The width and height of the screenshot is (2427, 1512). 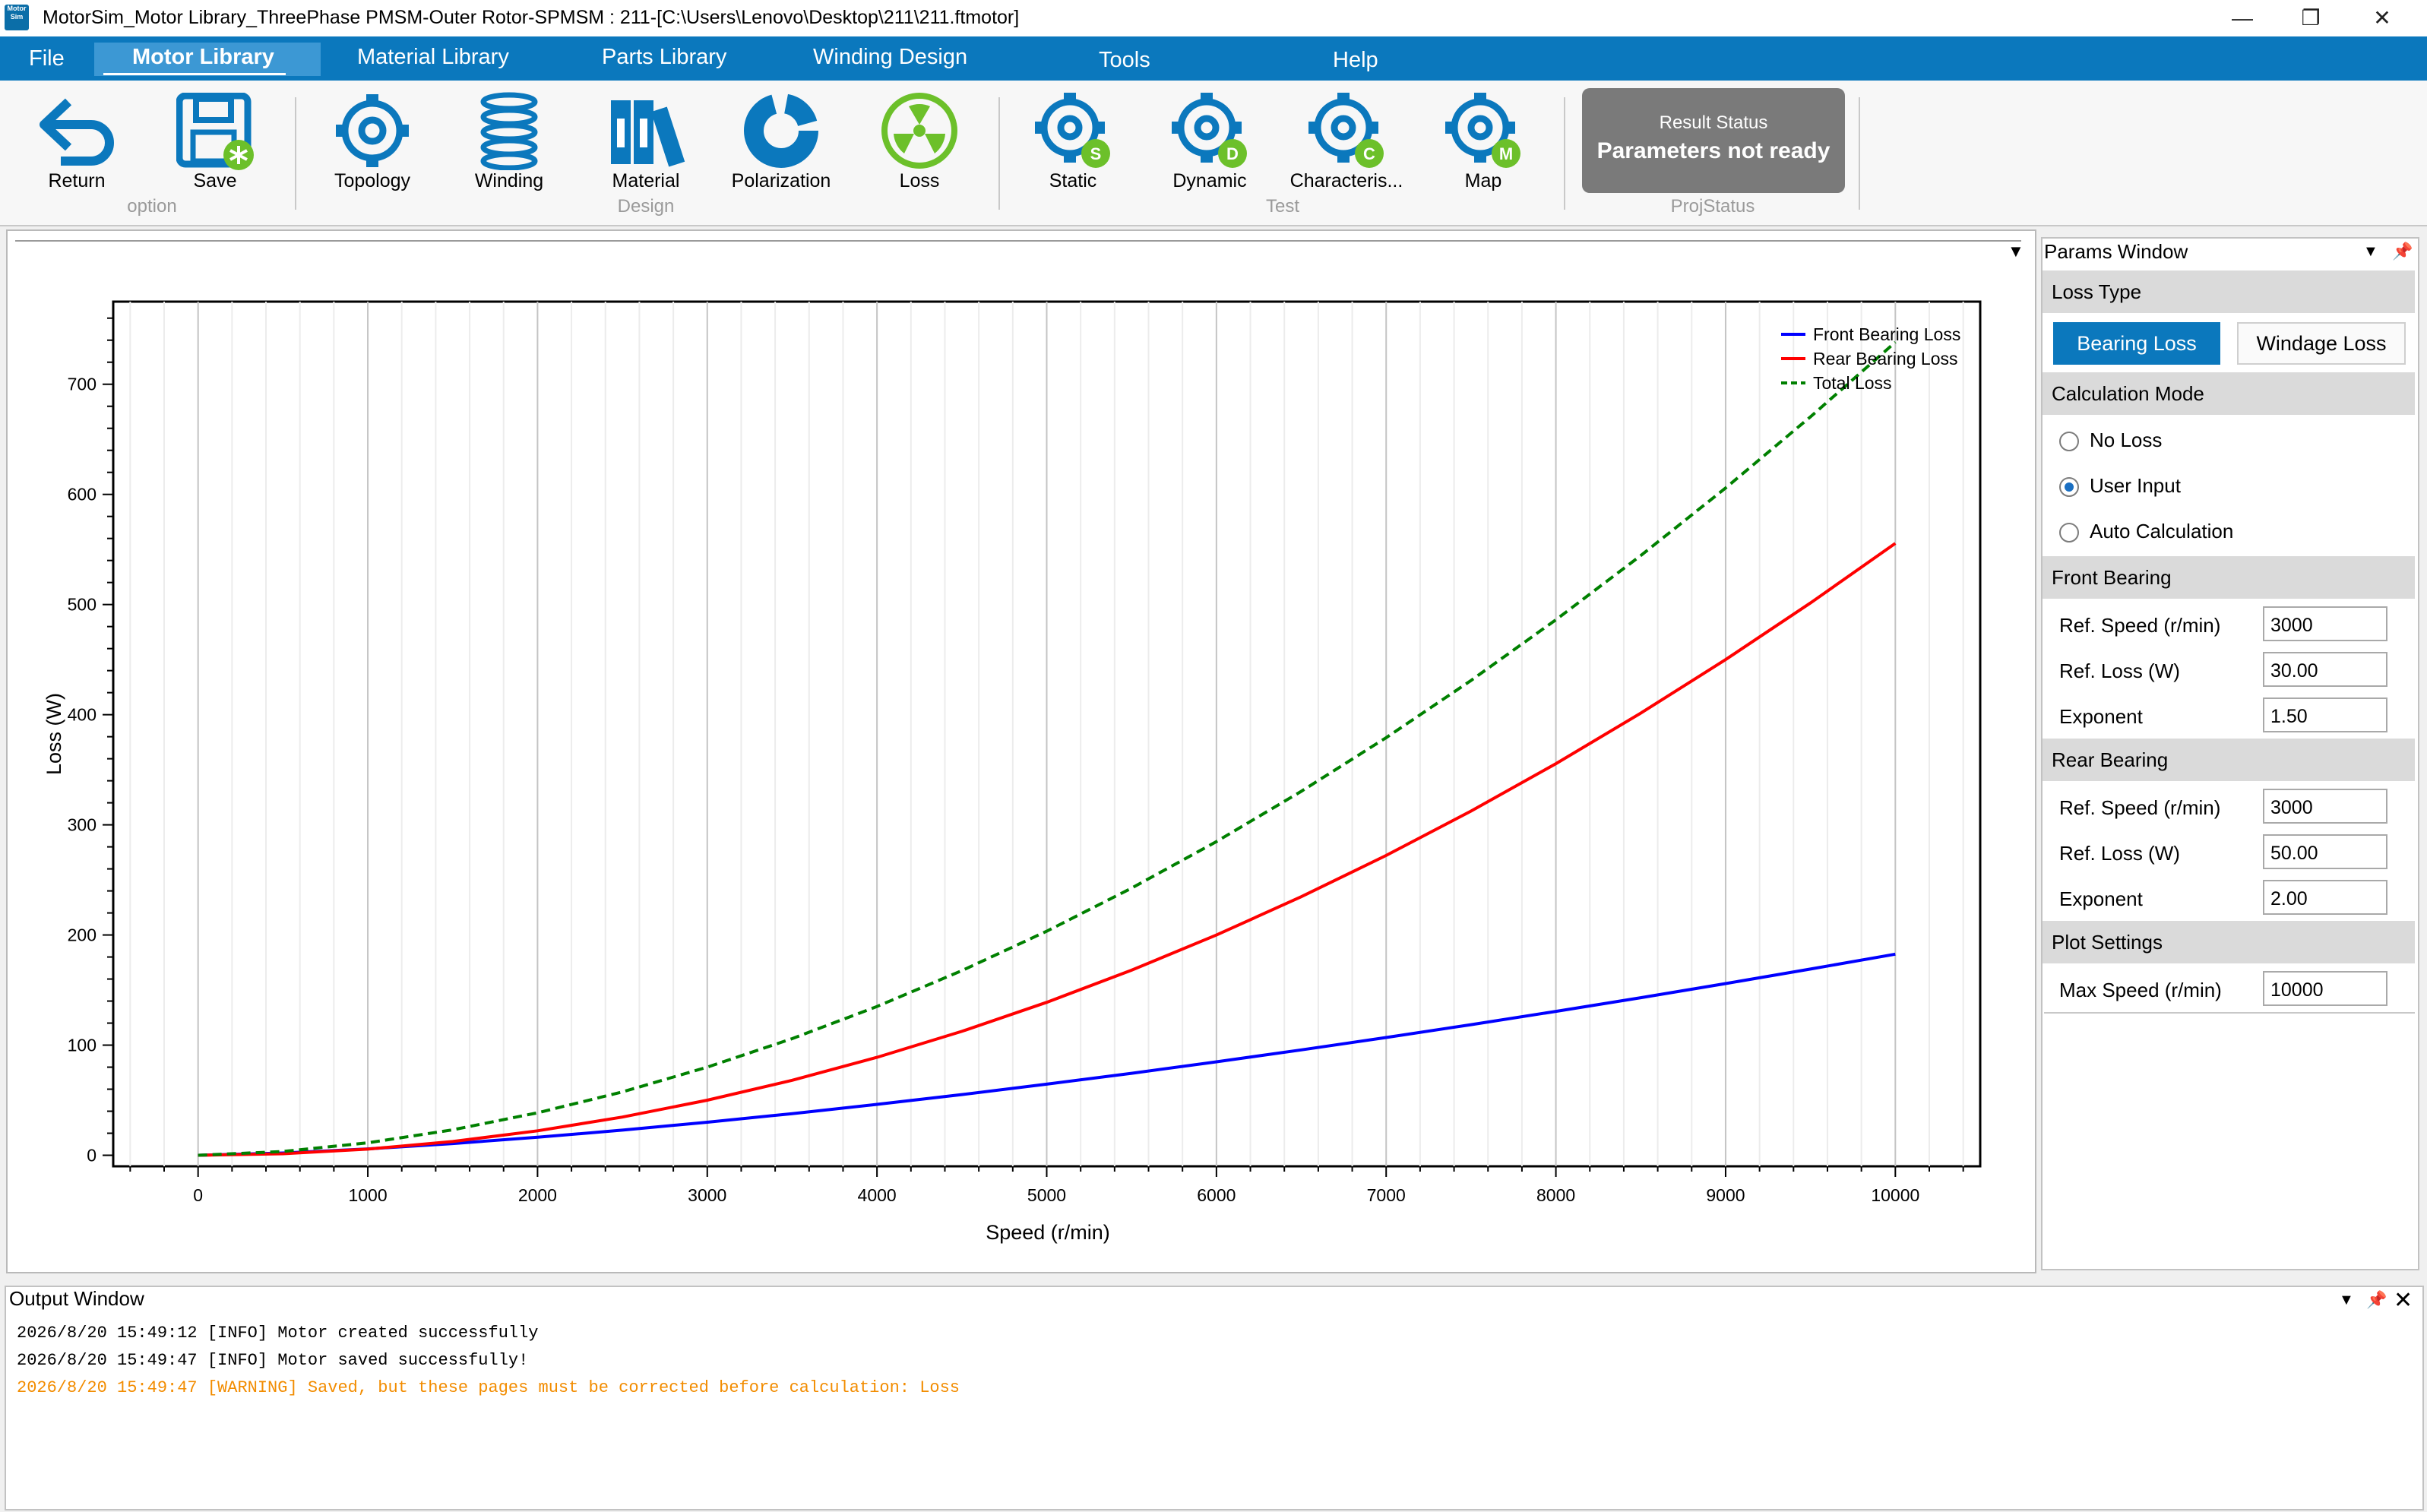 I want to click on topology-label: Topology, so click(x=372, y=180).